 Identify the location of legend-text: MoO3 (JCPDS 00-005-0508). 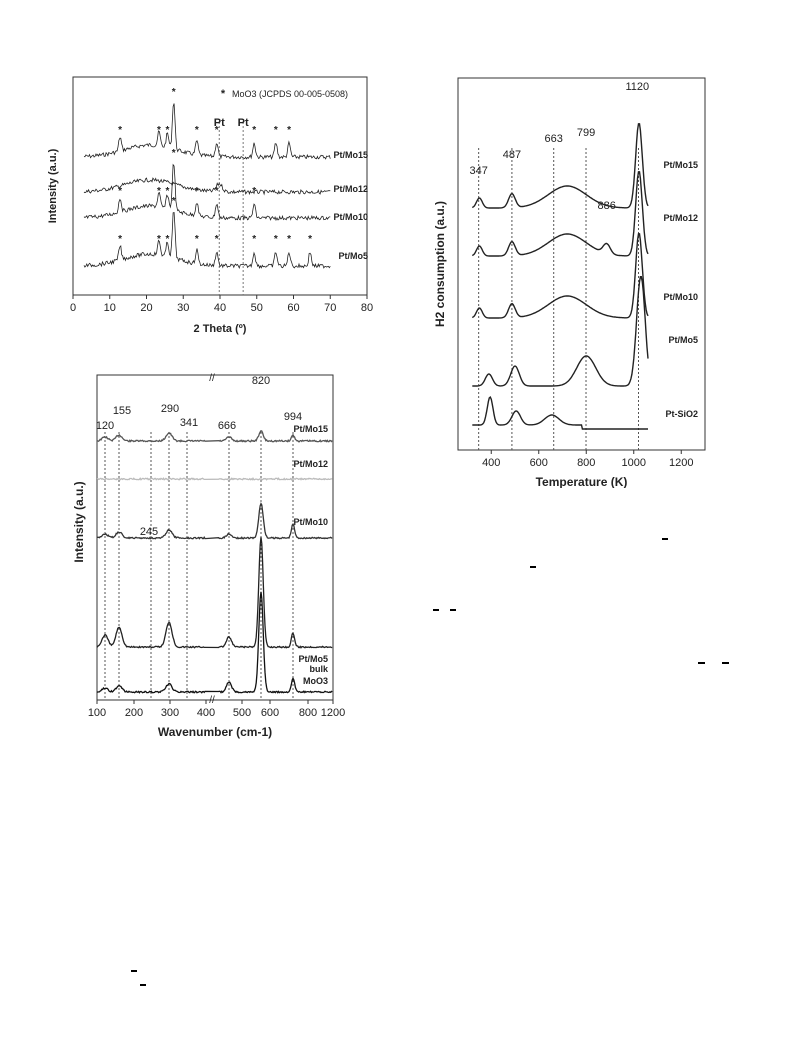
(290, 94).